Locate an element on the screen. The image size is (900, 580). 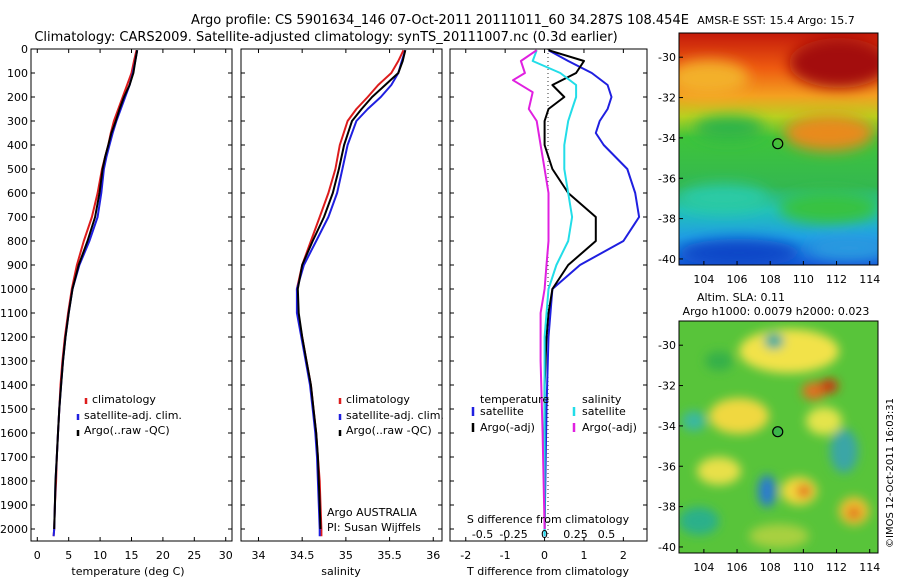
y-tick-label: 900 is located at coordinates (17, 265).